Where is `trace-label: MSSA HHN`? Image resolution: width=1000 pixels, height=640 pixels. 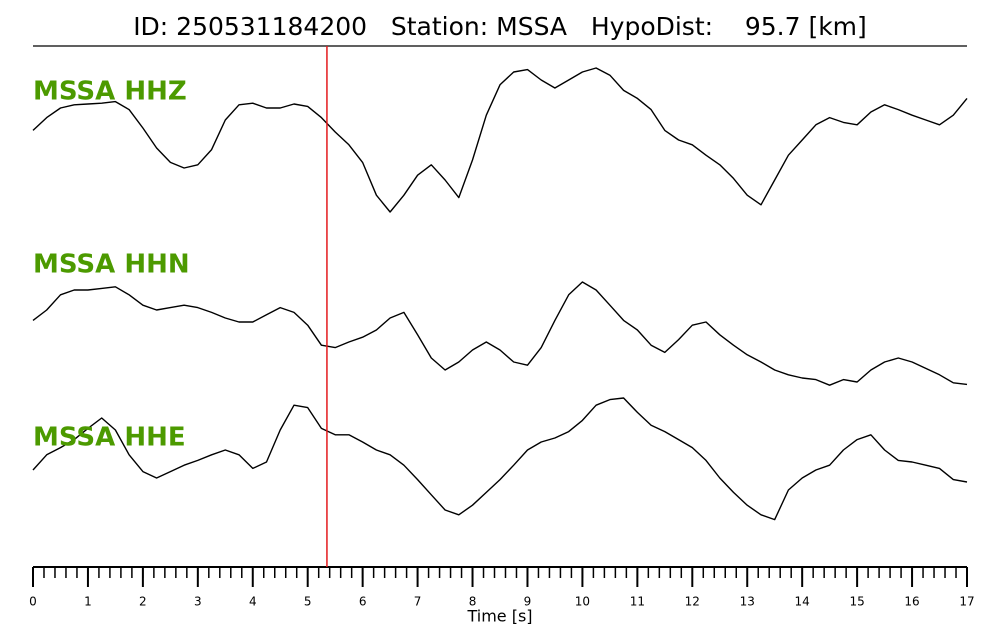
trace-label: MSSA HHN is located at coordinates (111, 265).